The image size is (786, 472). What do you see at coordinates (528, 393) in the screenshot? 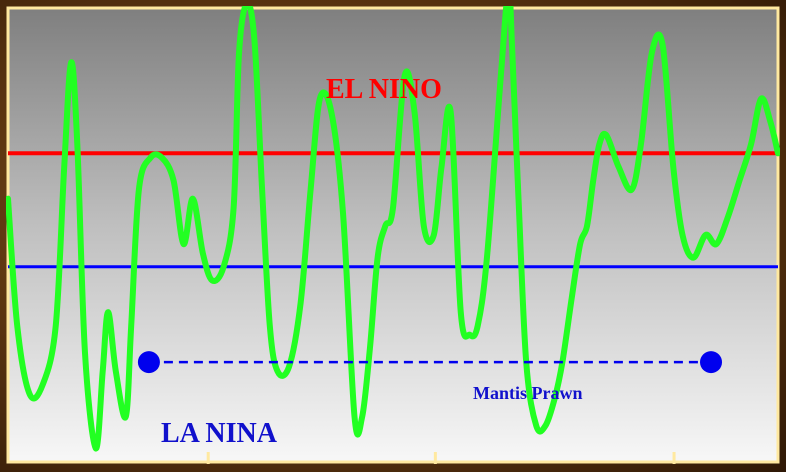
I see `mantis-prawn-label: Mantis Prawn` at bounding box center [528, 393].